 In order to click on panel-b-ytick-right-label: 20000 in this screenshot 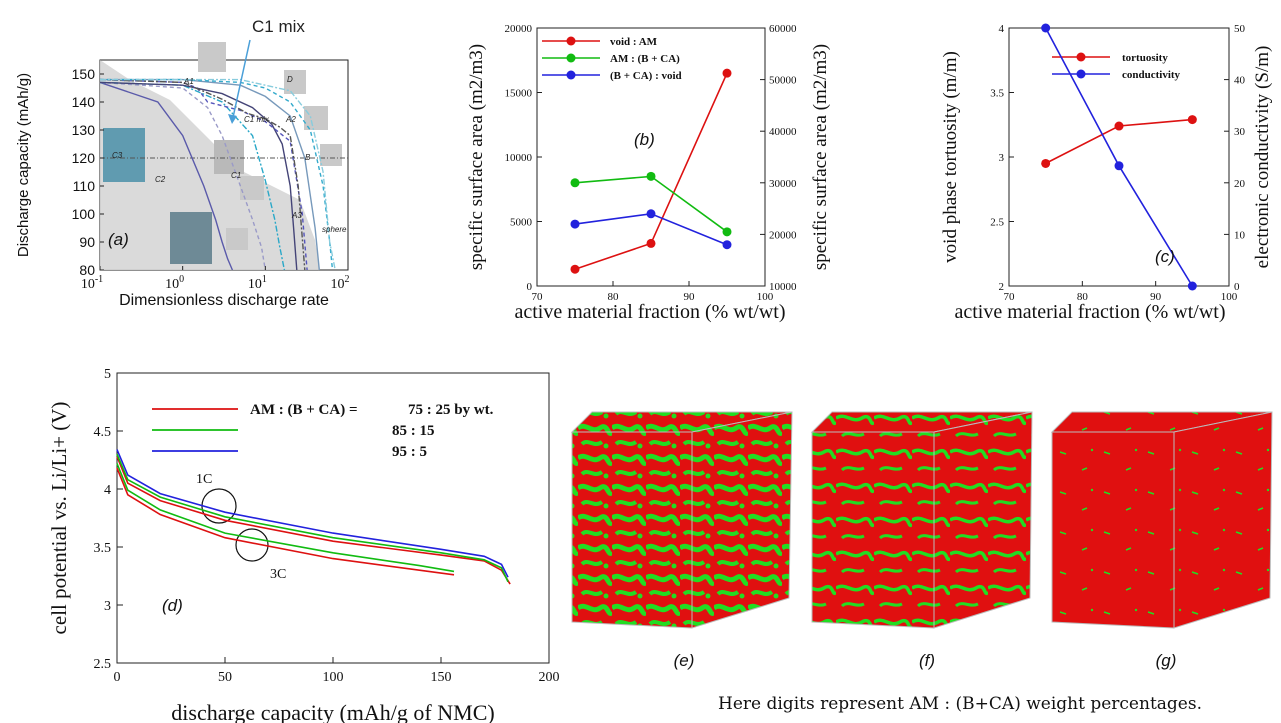, I will do `click(783, 235)`.